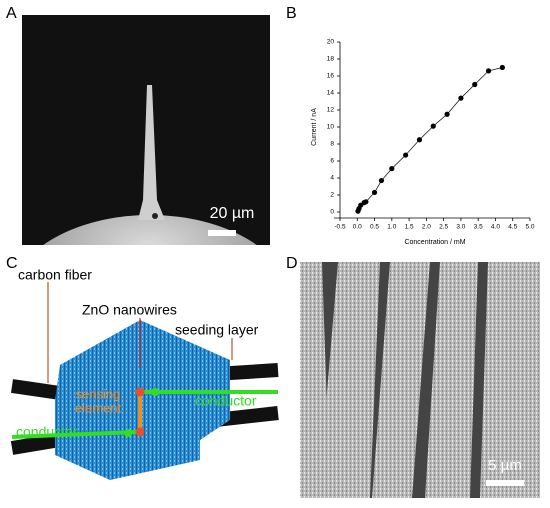 The image size is (550, 508). Describe the element at coordinates (232, 213) in the screenshot. I see `scale-bar-label: 20 µm` at that location.